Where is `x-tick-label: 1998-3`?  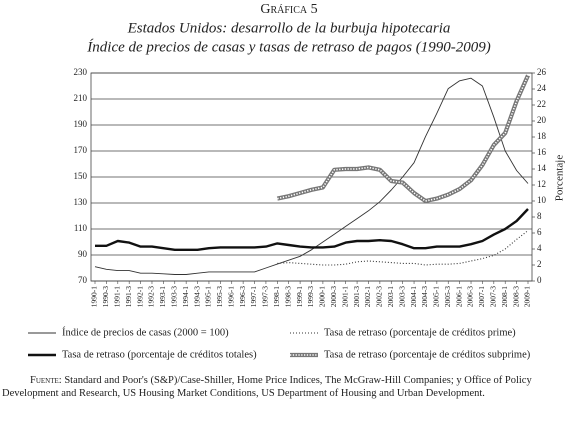 x-tick-label: 1998-3 is located at coordinates (287, 296).